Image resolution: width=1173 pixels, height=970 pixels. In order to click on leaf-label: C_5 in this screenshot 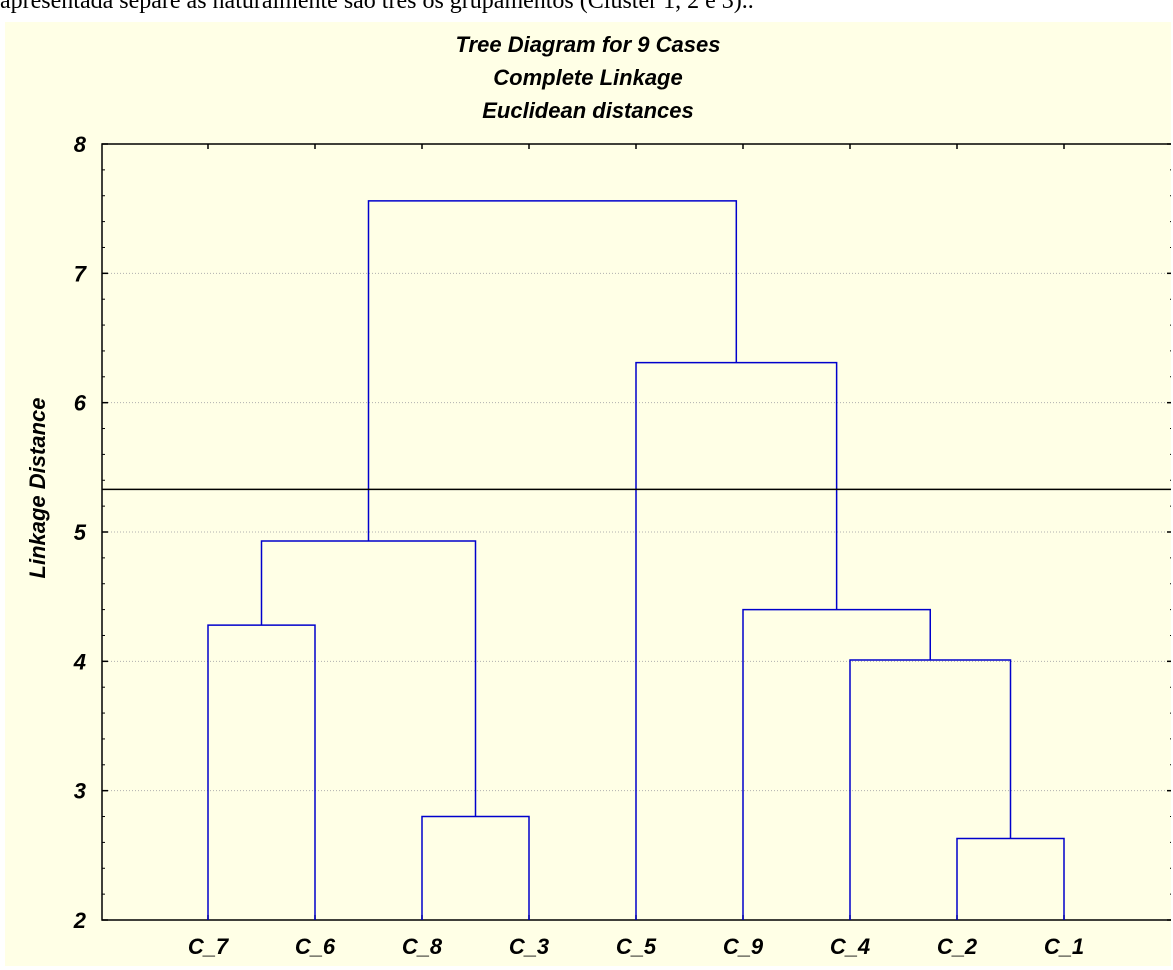, I will do `click(636, 946)`.